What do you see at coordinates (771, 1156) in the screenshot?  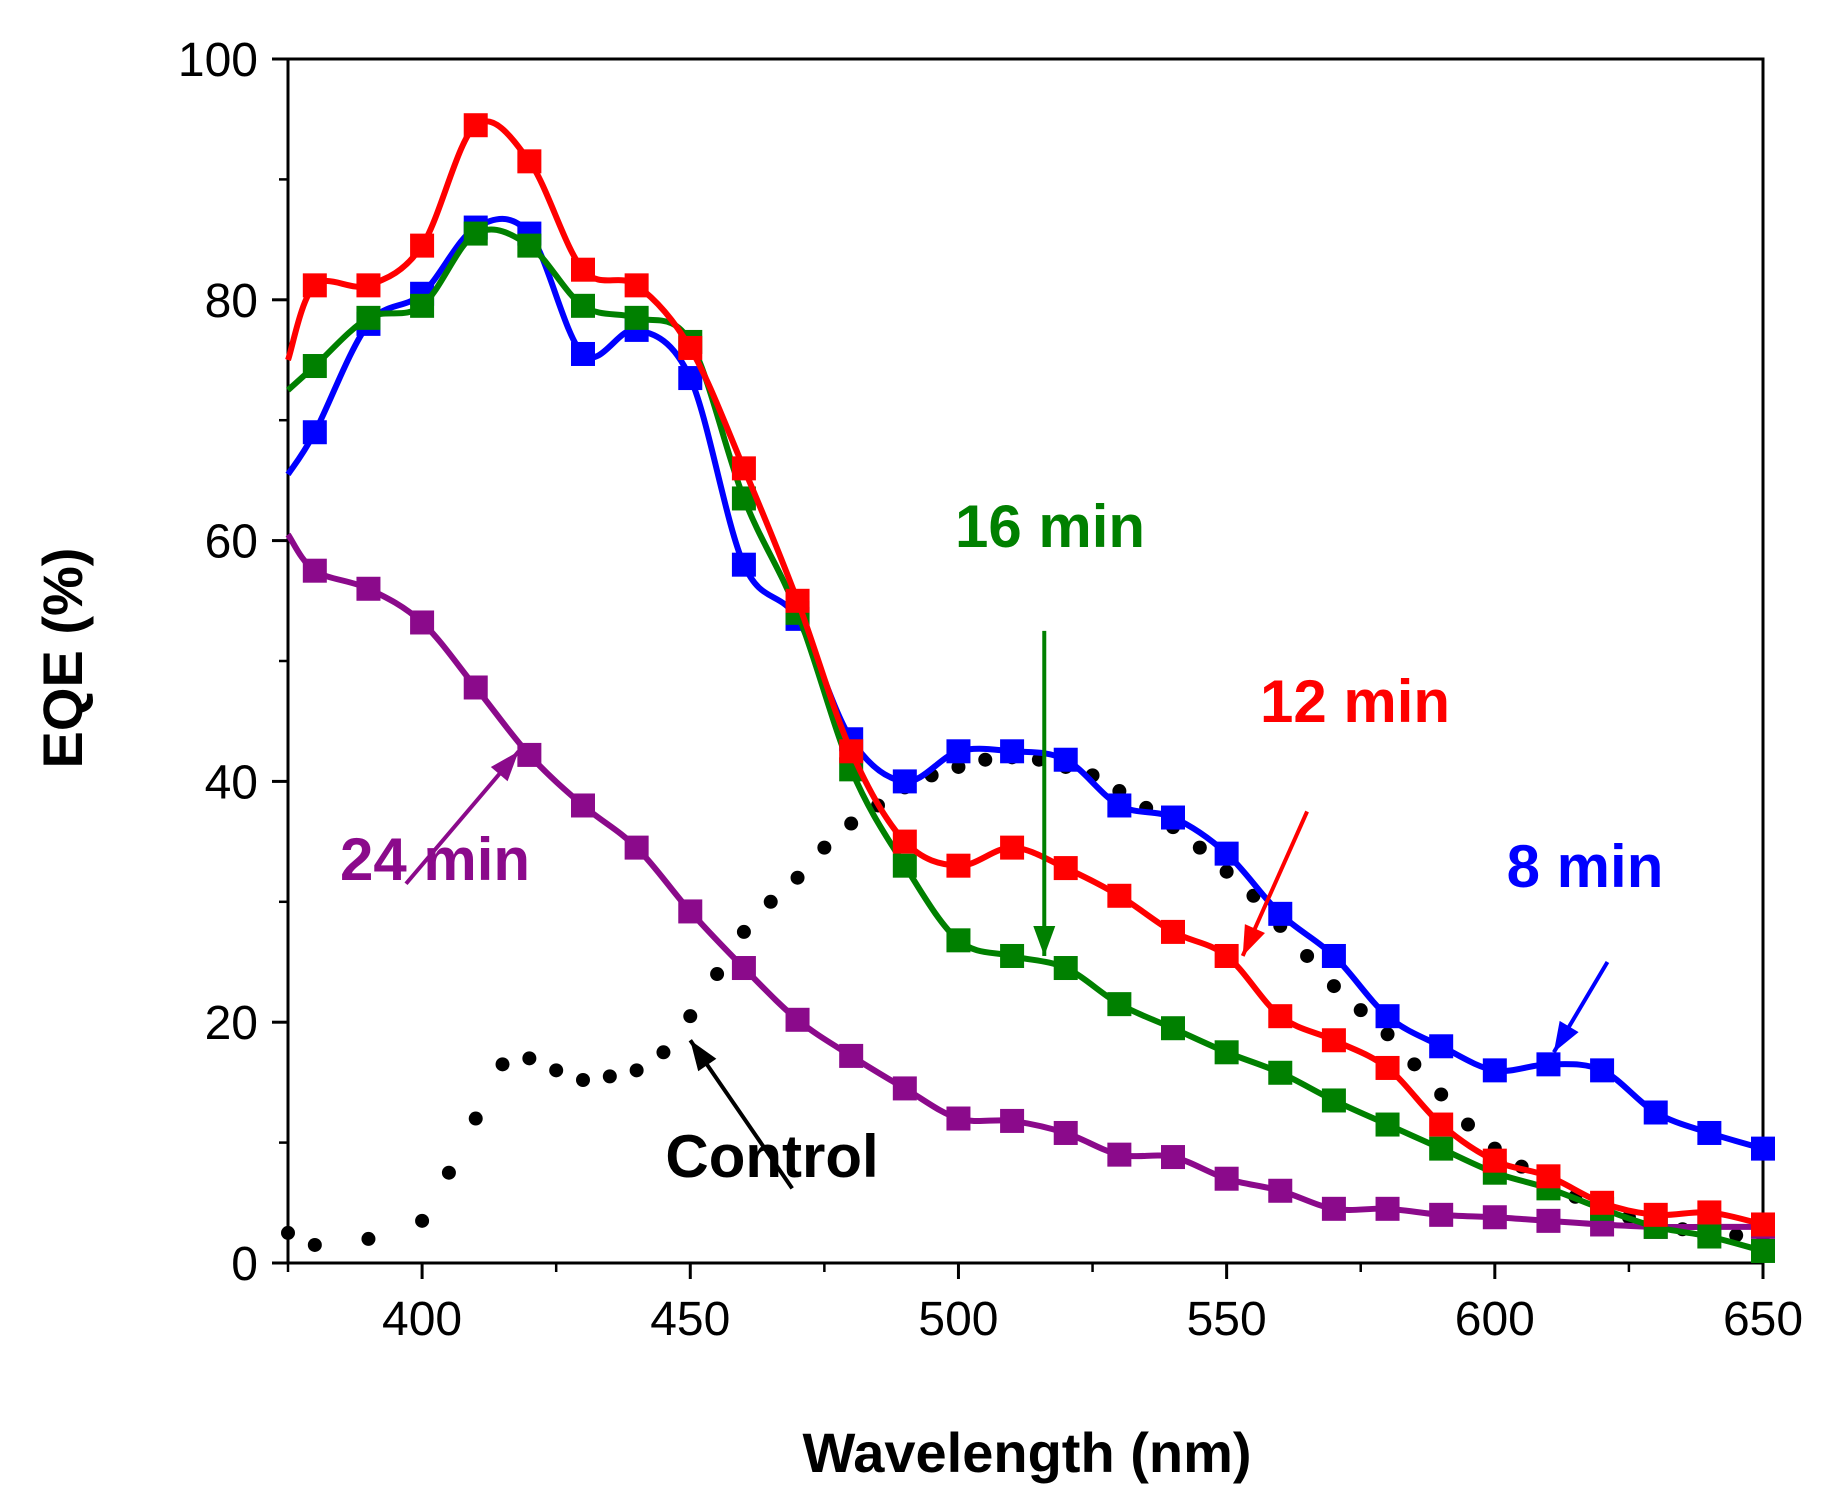 I see `control-label: Control` at bounding box center [771, 1156].